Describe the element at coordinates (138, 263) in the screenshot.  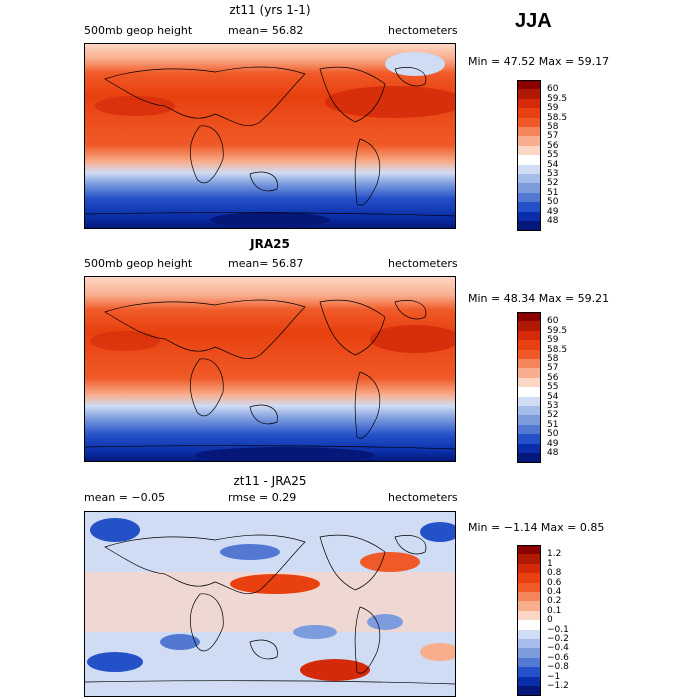
I see `panel-2-variable-label: 500mb geop height` at that location.